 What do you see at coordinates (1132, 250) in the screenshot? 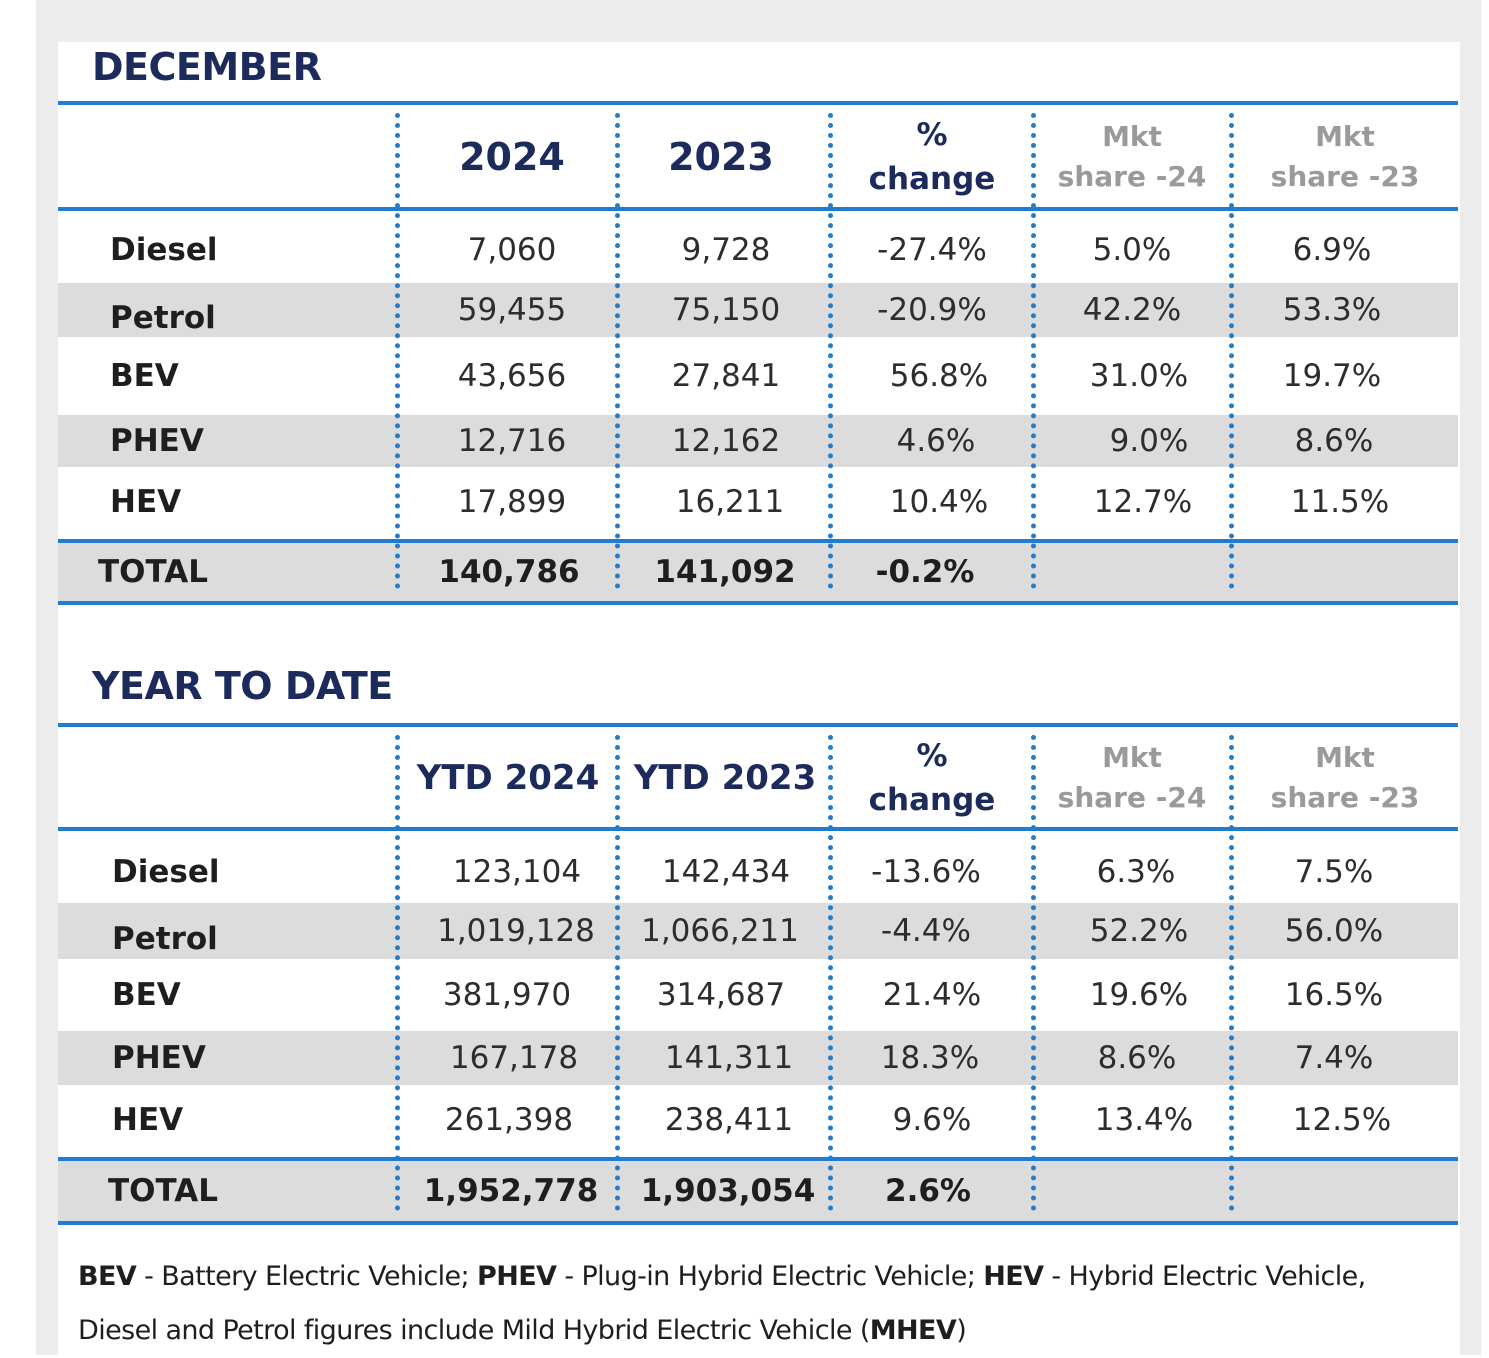
I see `cell-mkt-share-24: 5.0%` at bounding box center [1132, 250].